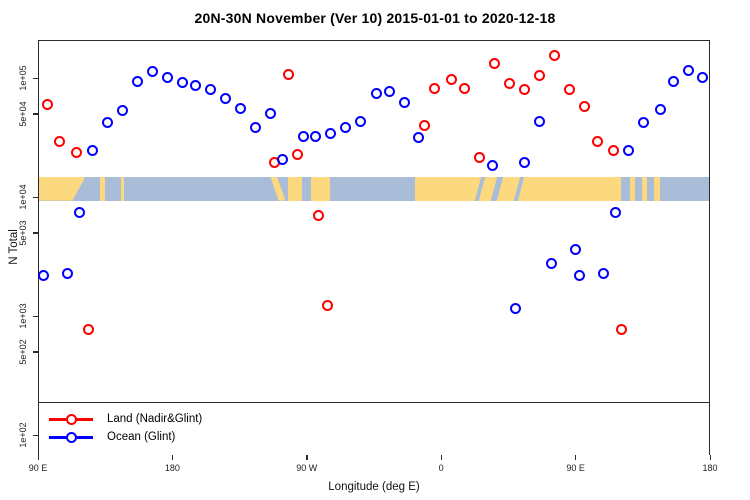 The width and height of the screenshot is (750, 500). Describe the element at coordinates (23, 78) in the screenshot. I see `y-tick-label: 1e+05` at that location.